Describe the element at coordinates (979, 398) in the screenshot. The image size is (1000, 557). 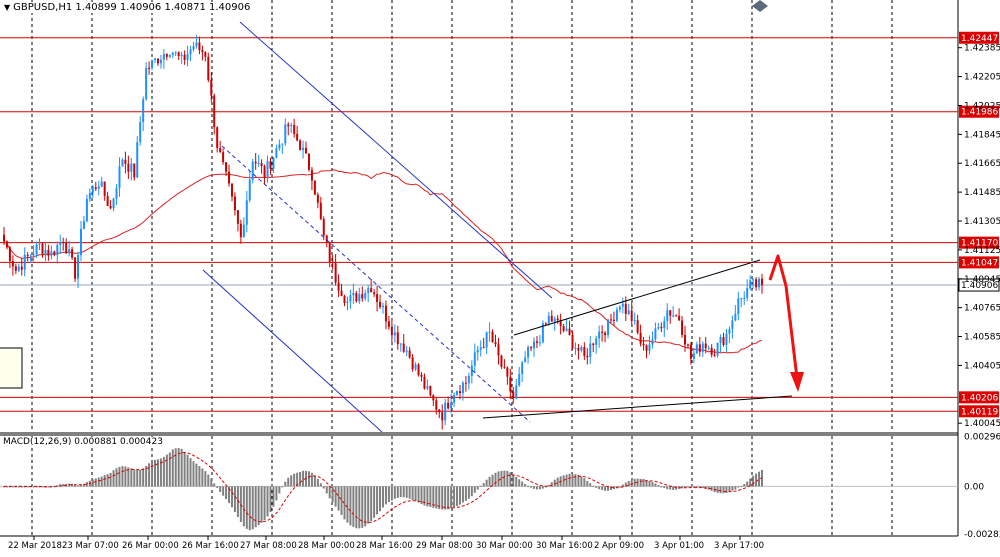
I see `level-label: 1.40206` at that location.